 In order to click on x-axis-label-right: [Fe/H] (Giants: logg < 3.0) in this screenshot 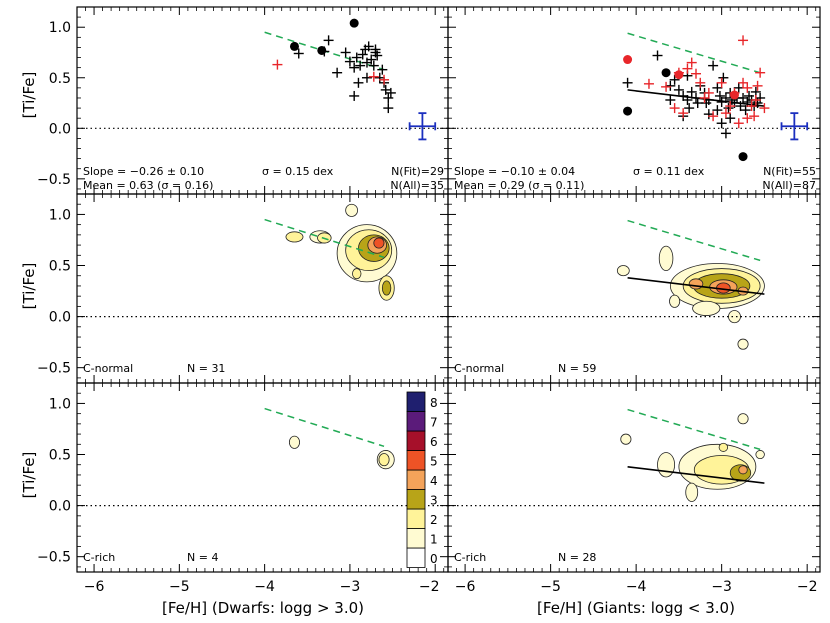, I will do `click(636, 608)`.